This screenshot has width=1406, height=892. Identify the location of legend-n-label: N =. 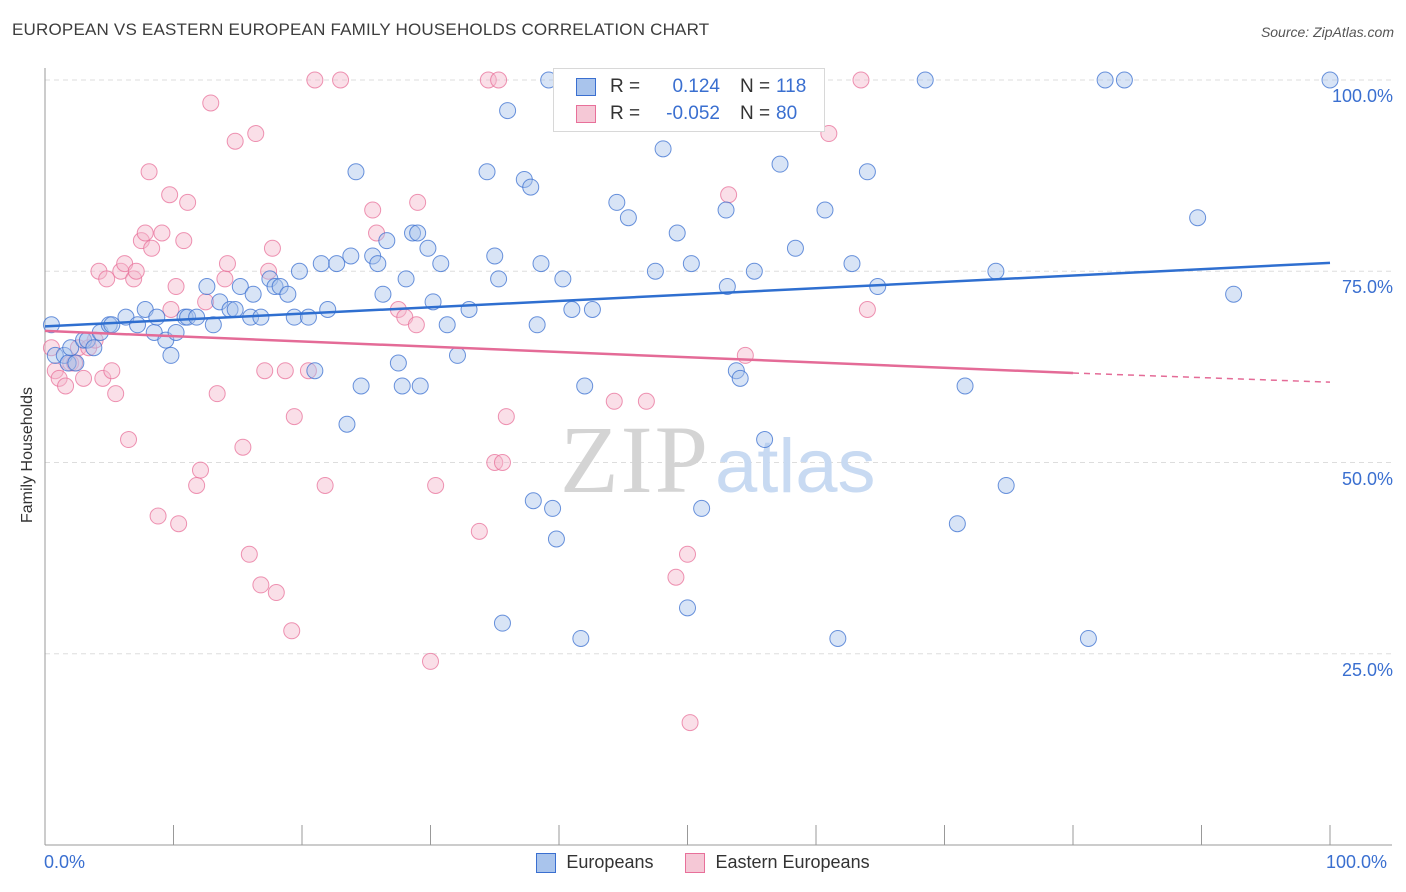
(755, 86).